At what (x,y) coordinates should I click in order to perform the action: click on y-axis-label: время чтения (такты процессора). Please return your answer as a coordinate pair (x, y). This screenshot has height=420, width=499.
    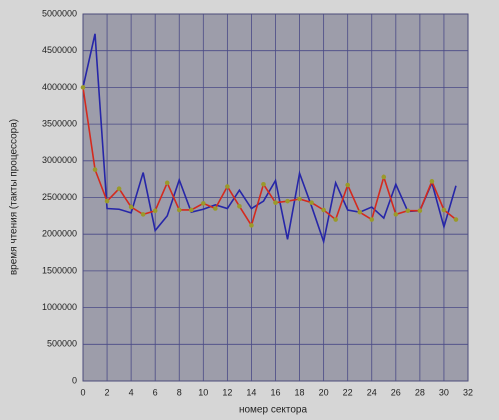
    Looking at the image, I should click on (14, 197).